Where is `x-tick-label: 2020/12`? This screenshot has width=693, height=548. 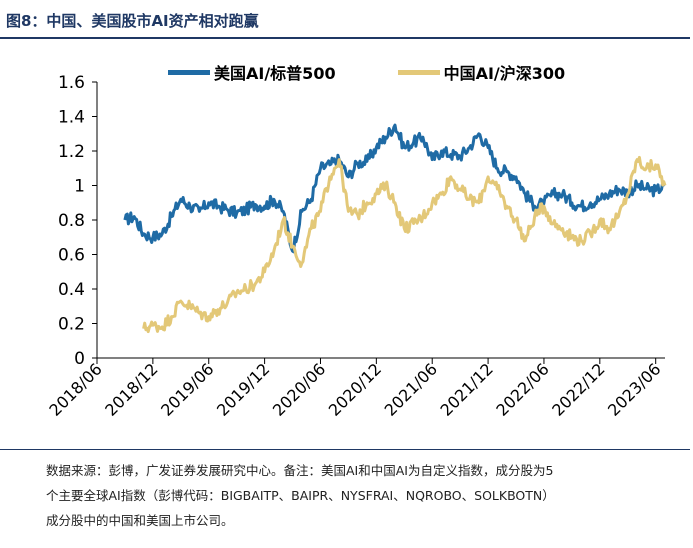 x-tick-label: 2020/12 is located at coordinates (355, 389).